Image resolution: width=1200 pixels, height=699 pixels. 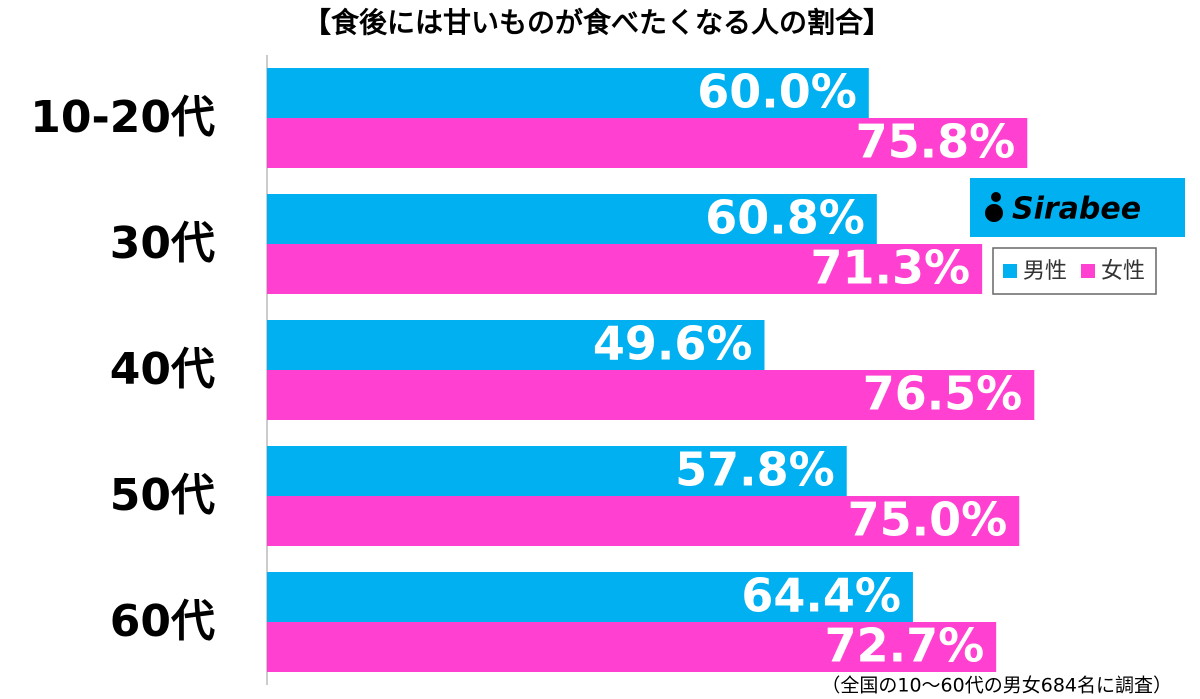 What do you see at coordinates (777, 92) in the screenshot?
I see `data-label: 60.0%` at bounding box center [777, 92].